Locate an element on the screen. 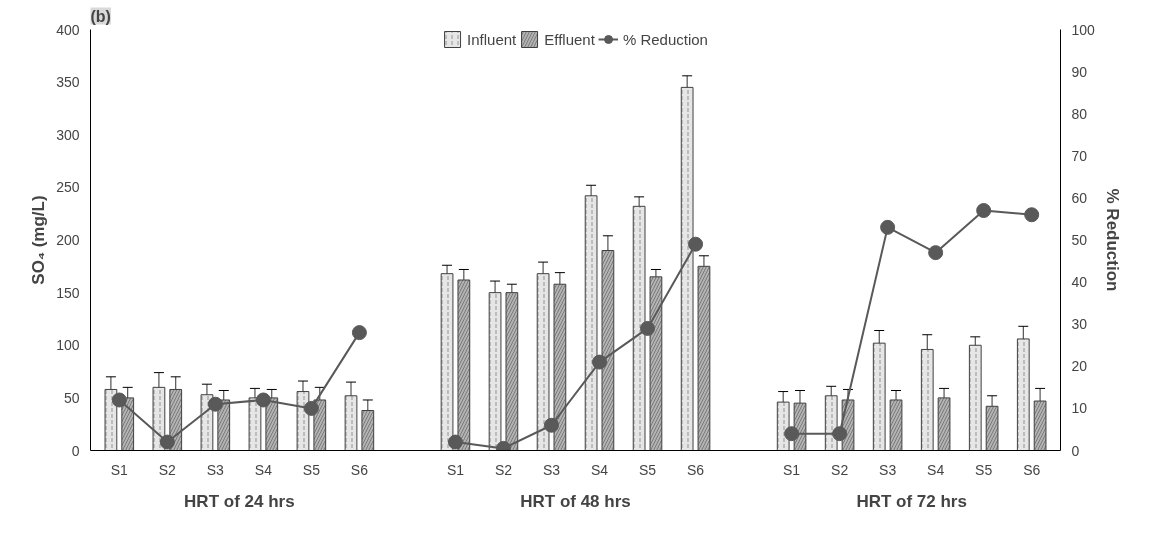 The width and height of the screenshot is (1163, 549). y2-tick-label: 90 is located at coordinates (1079, 71).